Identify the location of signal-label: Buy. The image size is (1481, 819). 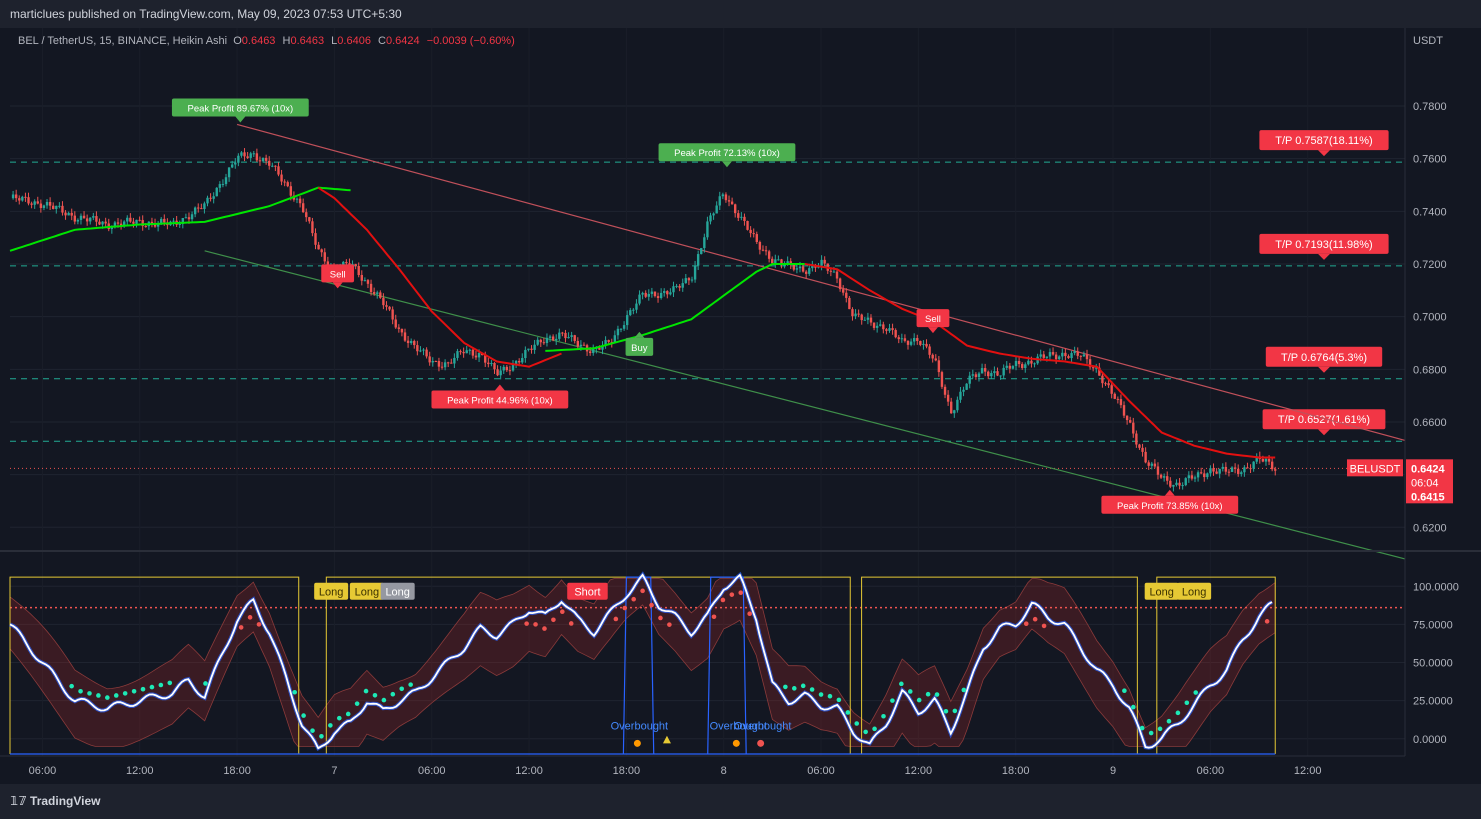
(639, 343).